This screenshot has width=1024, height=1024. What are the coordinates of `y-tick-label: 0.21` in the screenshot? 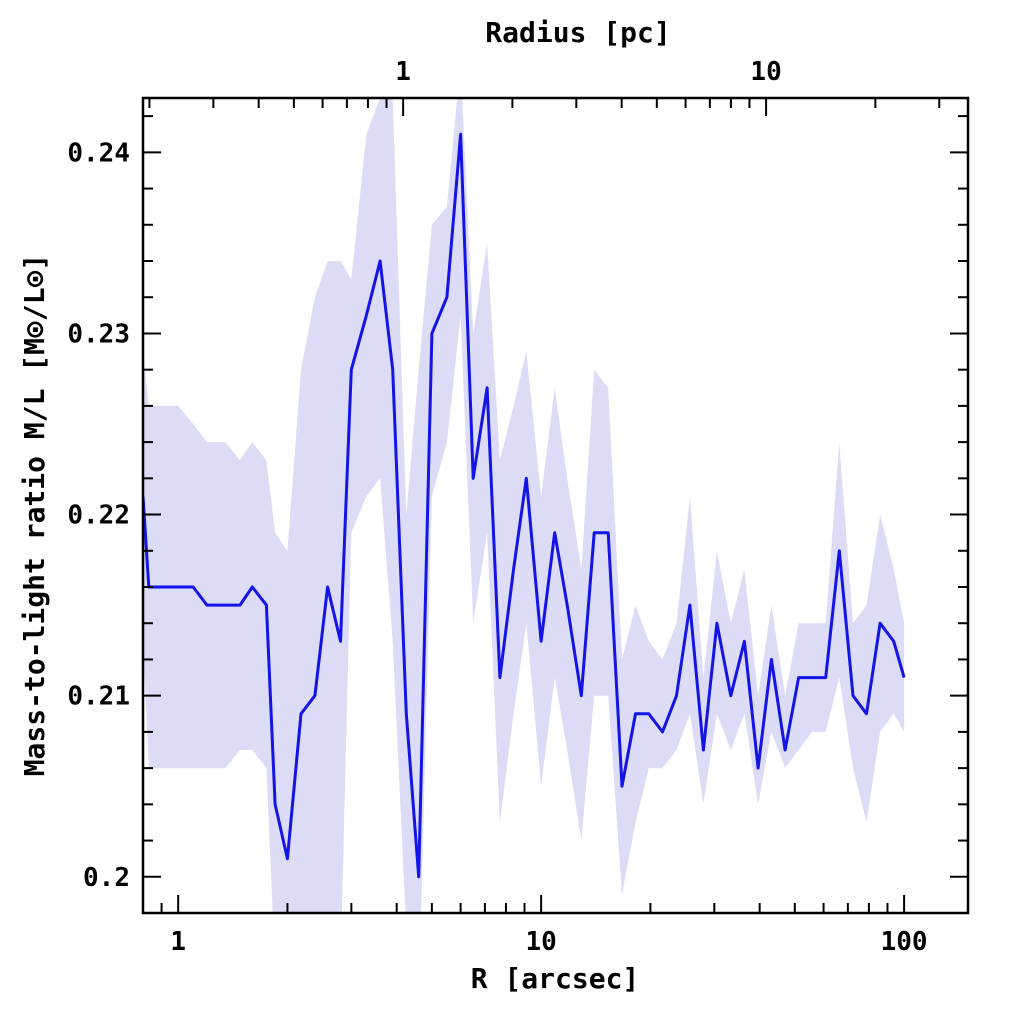 It's located at (98, 697).